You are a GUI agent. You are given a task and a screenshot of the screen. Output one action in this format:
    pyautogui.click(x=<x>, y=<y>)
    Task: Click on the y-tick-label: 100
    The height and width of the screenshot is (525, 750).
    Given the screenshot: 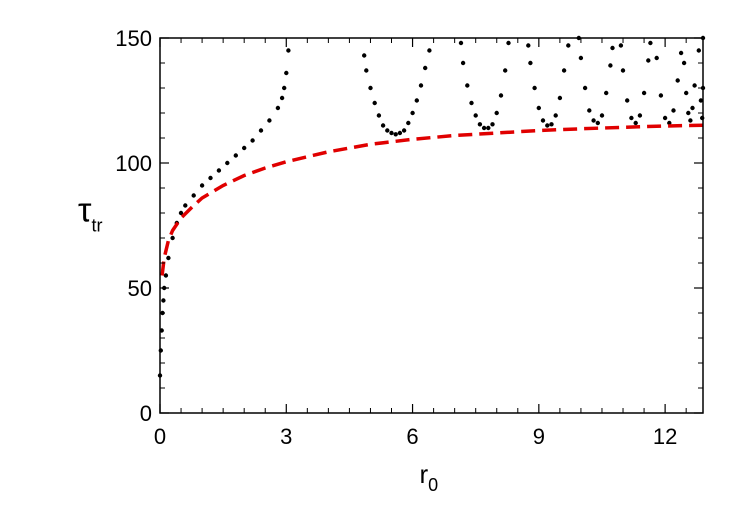 What is the action you would take?
    pyautogui.click(x=133, y=163)
    